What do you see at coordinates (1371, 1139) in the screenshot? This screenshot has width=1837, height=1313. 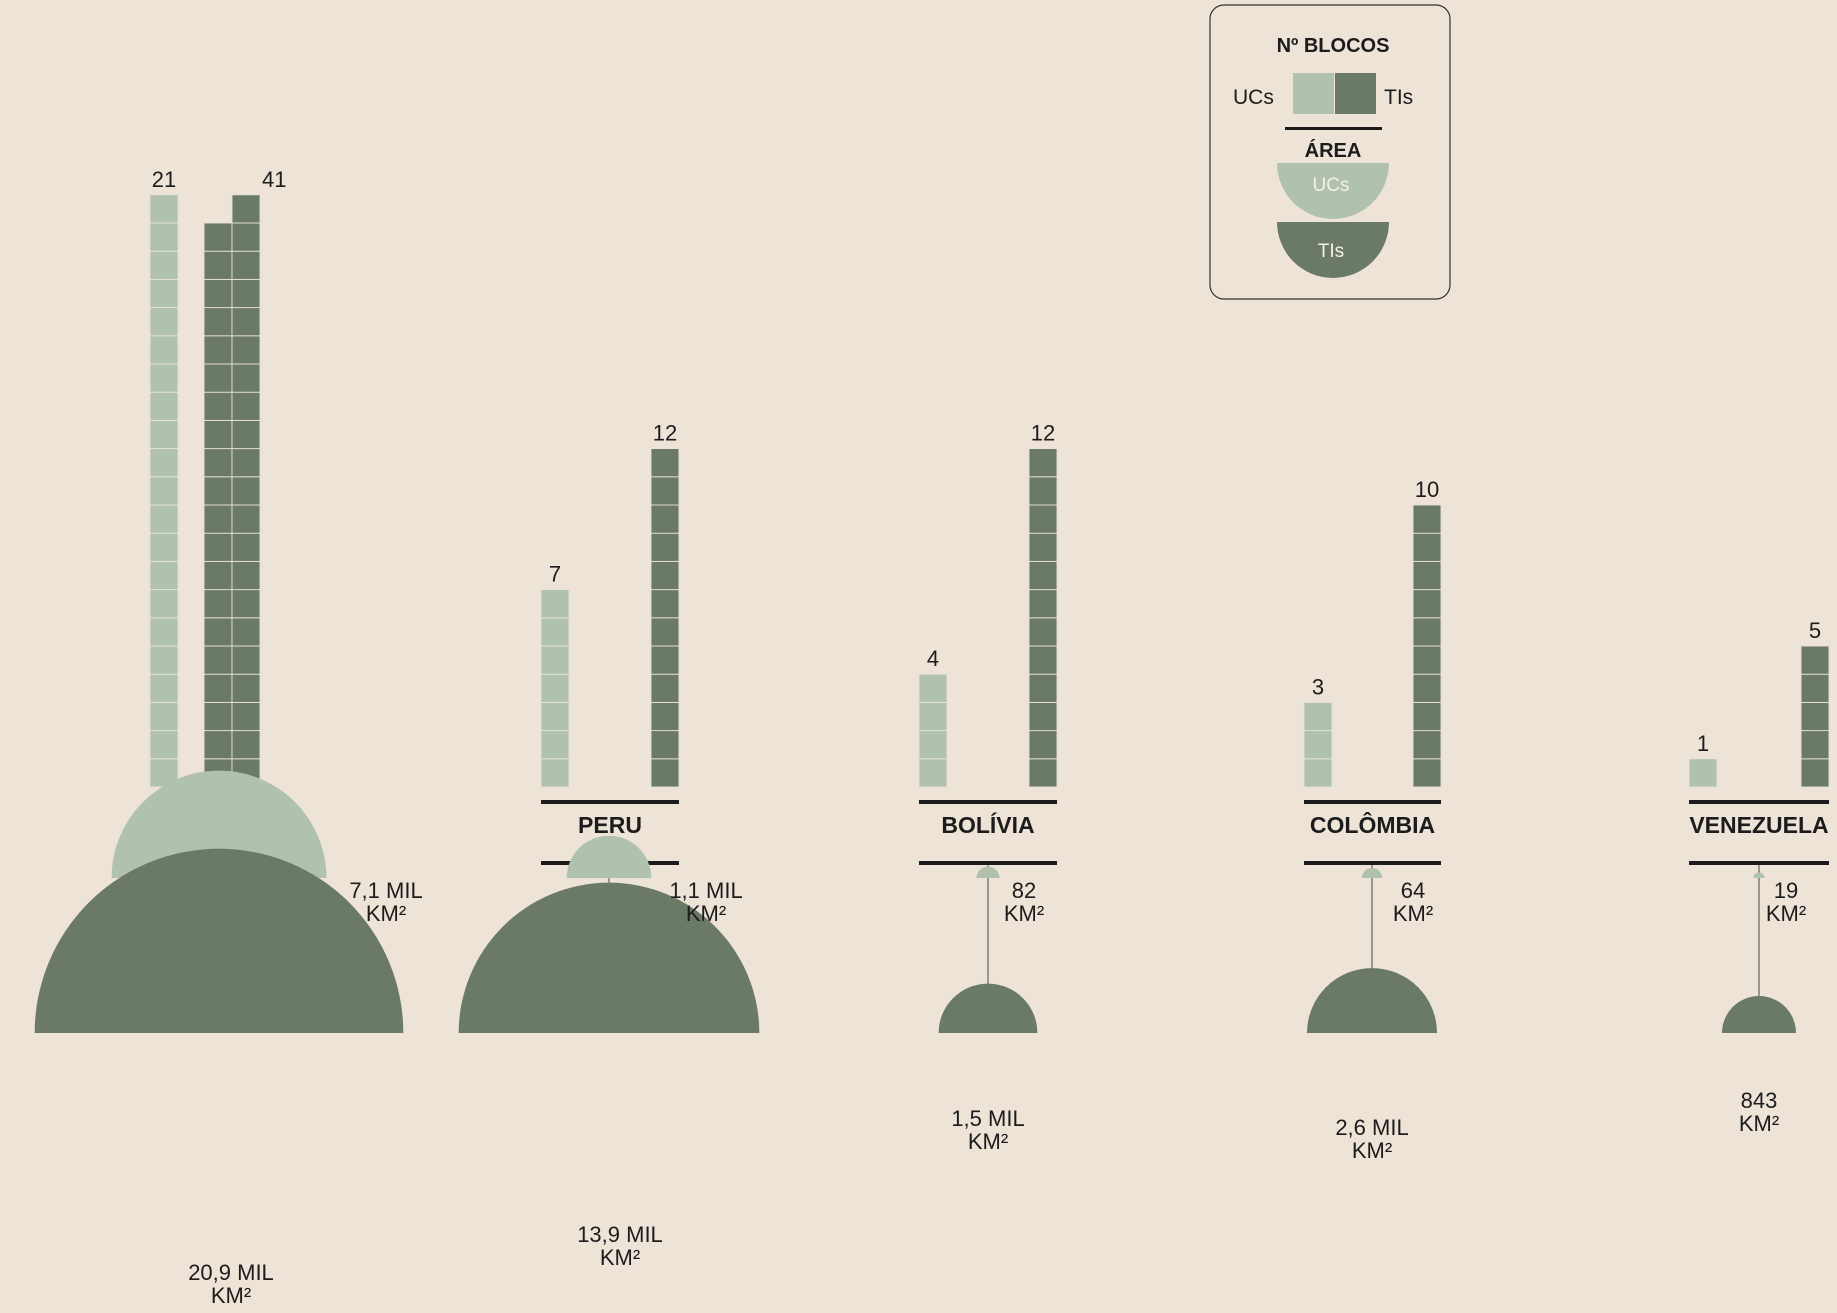 I see `tis-area-label: 2,6 MIL KM²` at bounding box center [1371, 1139].